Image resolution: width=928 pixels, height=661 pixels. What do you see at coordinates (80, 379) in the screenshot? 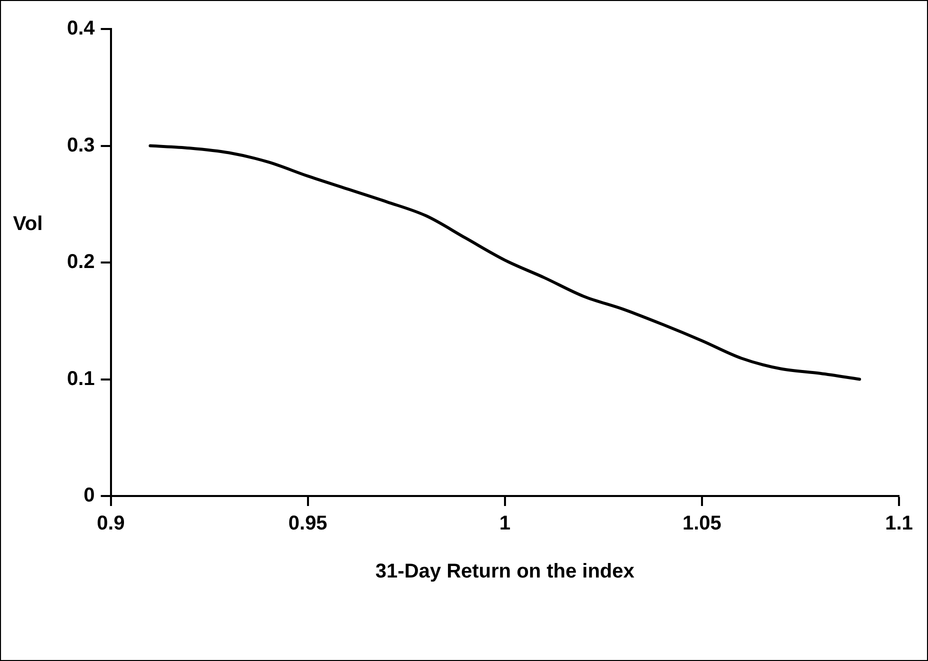
I see `y-tick-label: 0.1` at bounding box center [80, 379].